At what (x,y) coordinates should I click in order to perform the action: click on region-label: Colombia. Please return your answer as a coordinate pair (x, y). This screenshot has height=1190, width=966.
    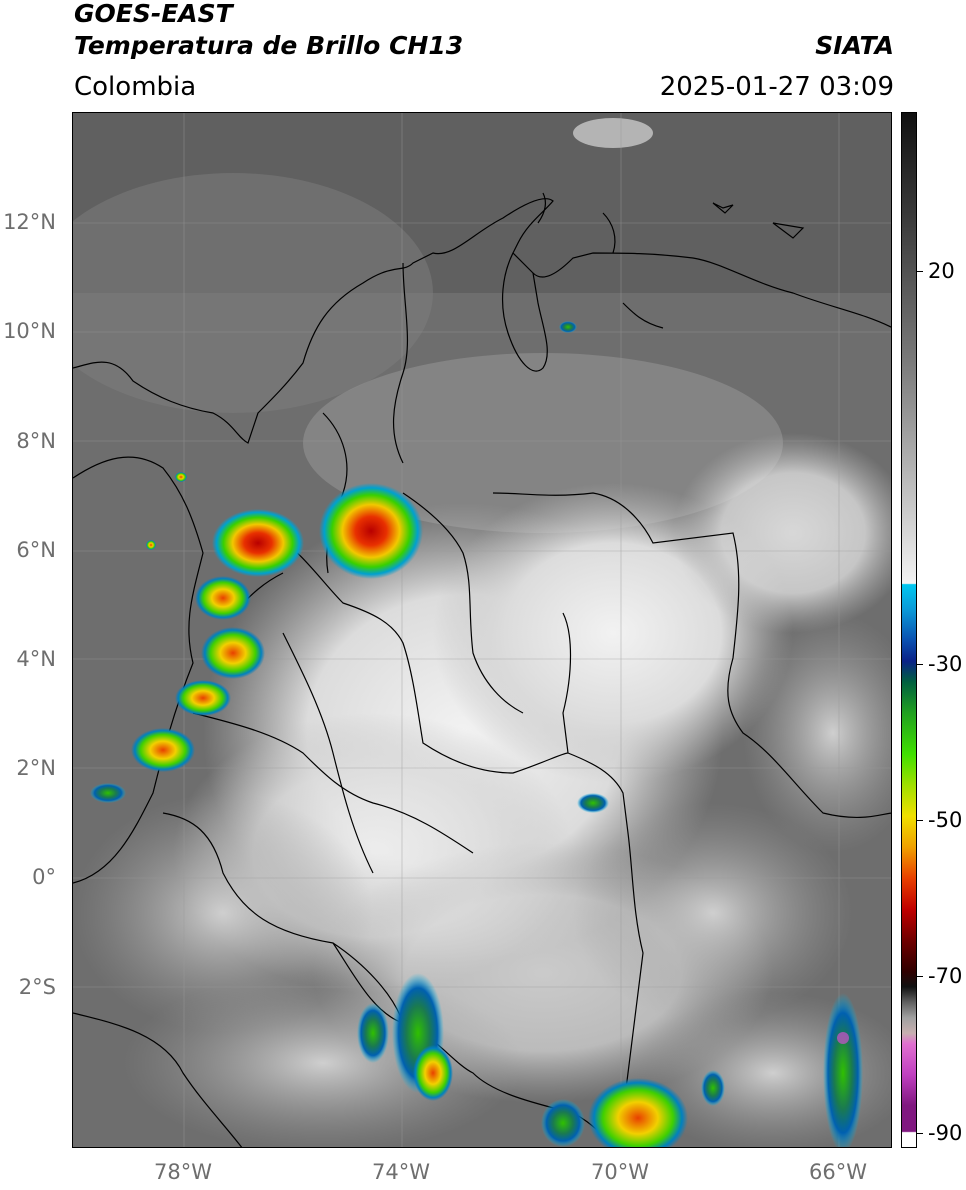
    Looking at the image, I should click on (135, 87).